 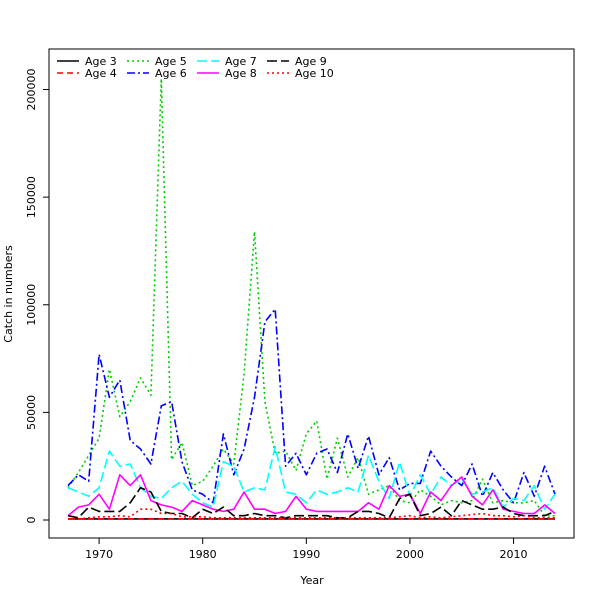 I want to click on y-axis-label: Catch in numbers, so click(x=8, y=294).